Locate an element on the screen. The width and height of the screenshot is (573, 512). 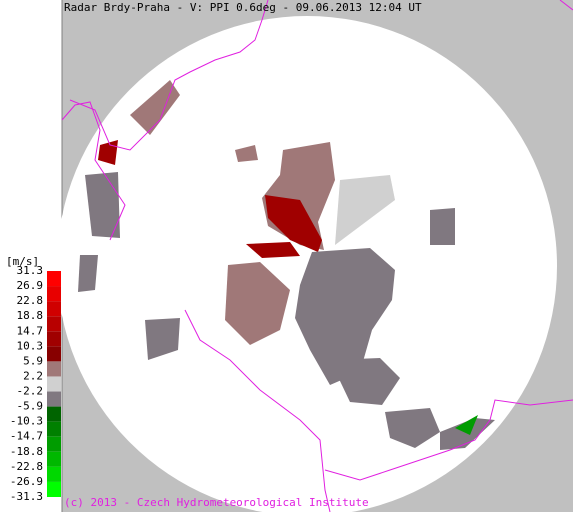
scale-label: 26.9 is located at coordinates (30, 285).